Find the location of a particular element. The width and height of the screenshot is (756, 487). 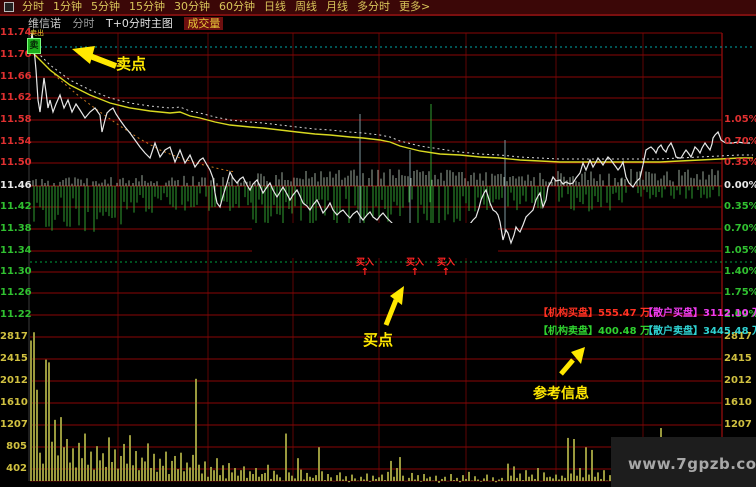

tab-fenshi: 分时 is located at coordinates (83, 23).